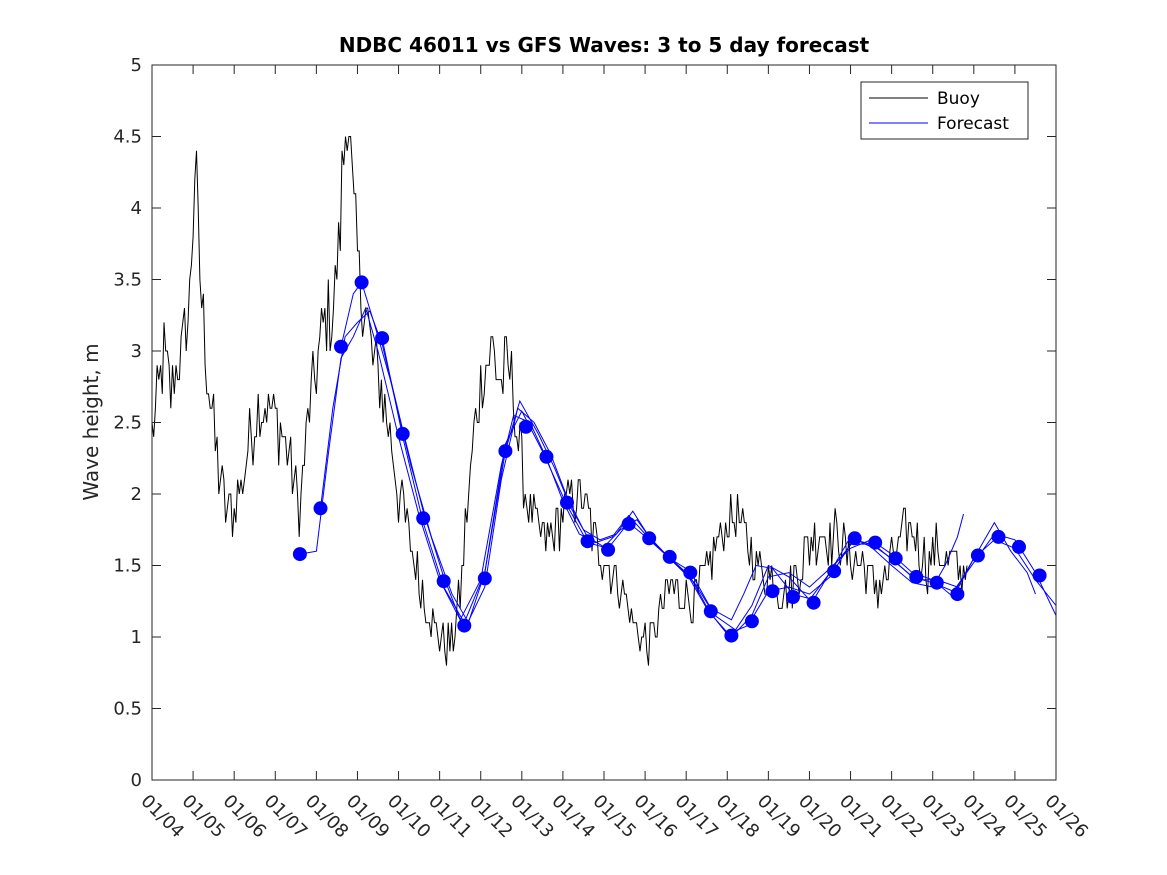 The image size is (1167, 875). I want to click on x-tick-label: 01/19, so click(779, 817).